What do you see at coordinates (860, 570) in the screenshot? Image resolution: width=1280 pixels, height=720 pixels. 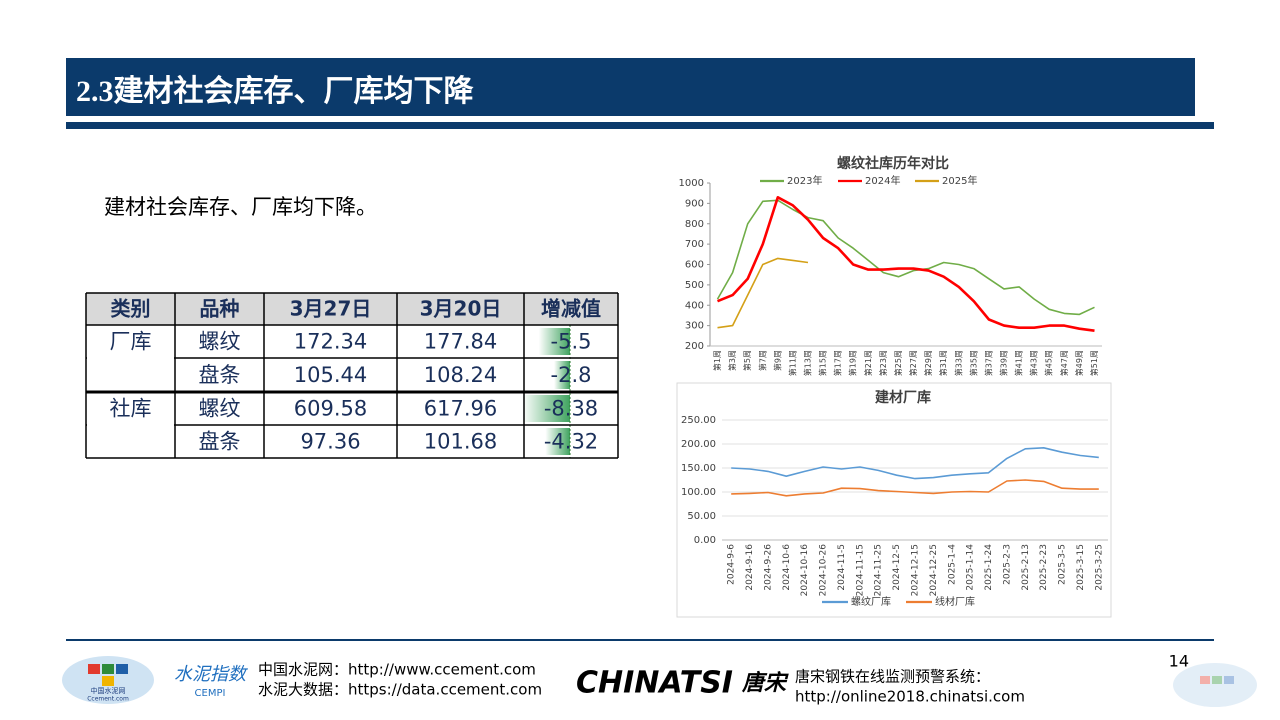 I see `x-tick-label: 2024-11-15` at bounding box center [860, 570].